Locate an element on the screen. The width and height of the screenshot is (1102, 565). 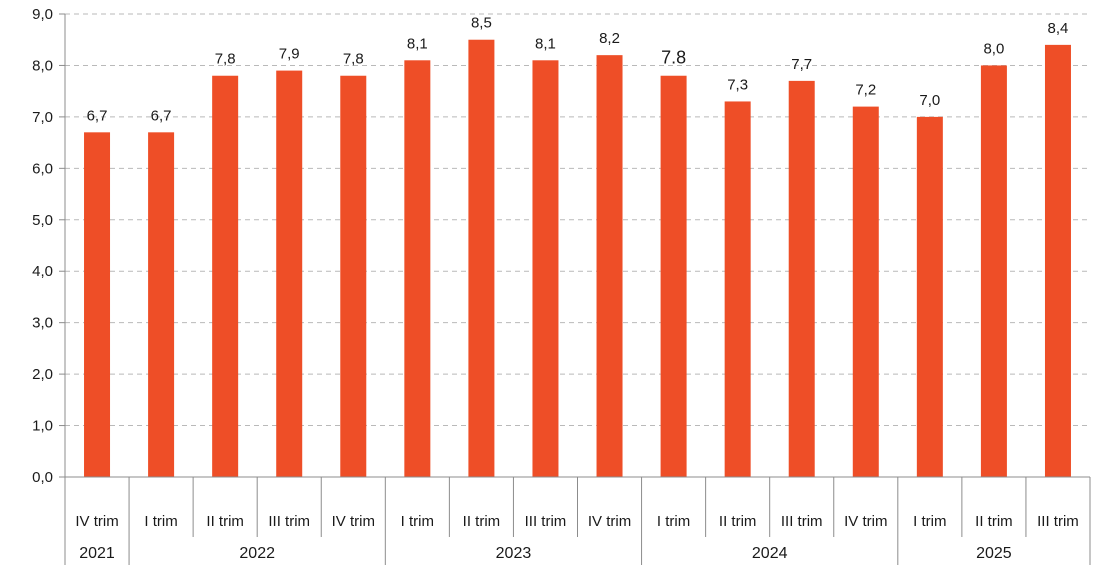
x-year-label: 2025 is located at coordinates (994, 553).